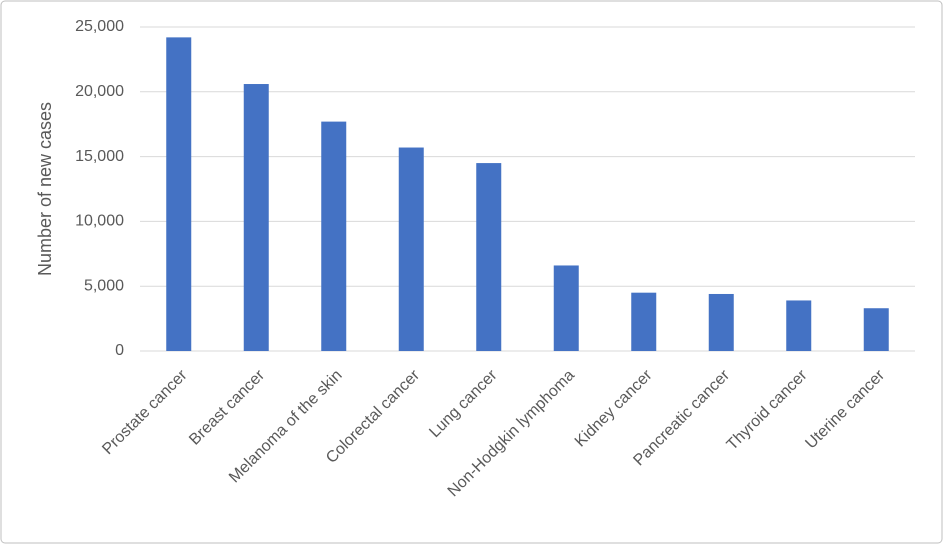 The height and width of the screenshot is (545, 944). What do you see at coordinates (99, 26) in the screenshot?
I see `y-tick-label: 25,000` at bounding box center [99, 26].